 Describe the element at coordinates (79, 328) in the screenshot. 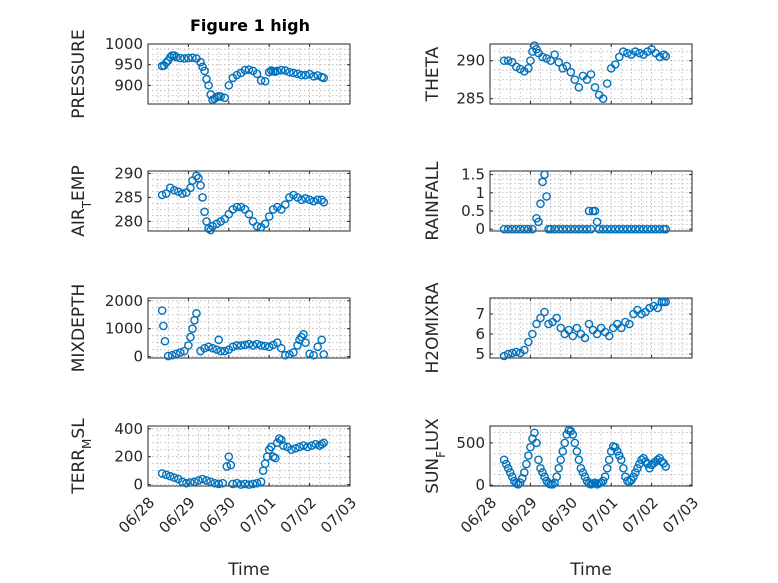

I see `mixdepth-ylabel: MIXDEPTH` at that location.